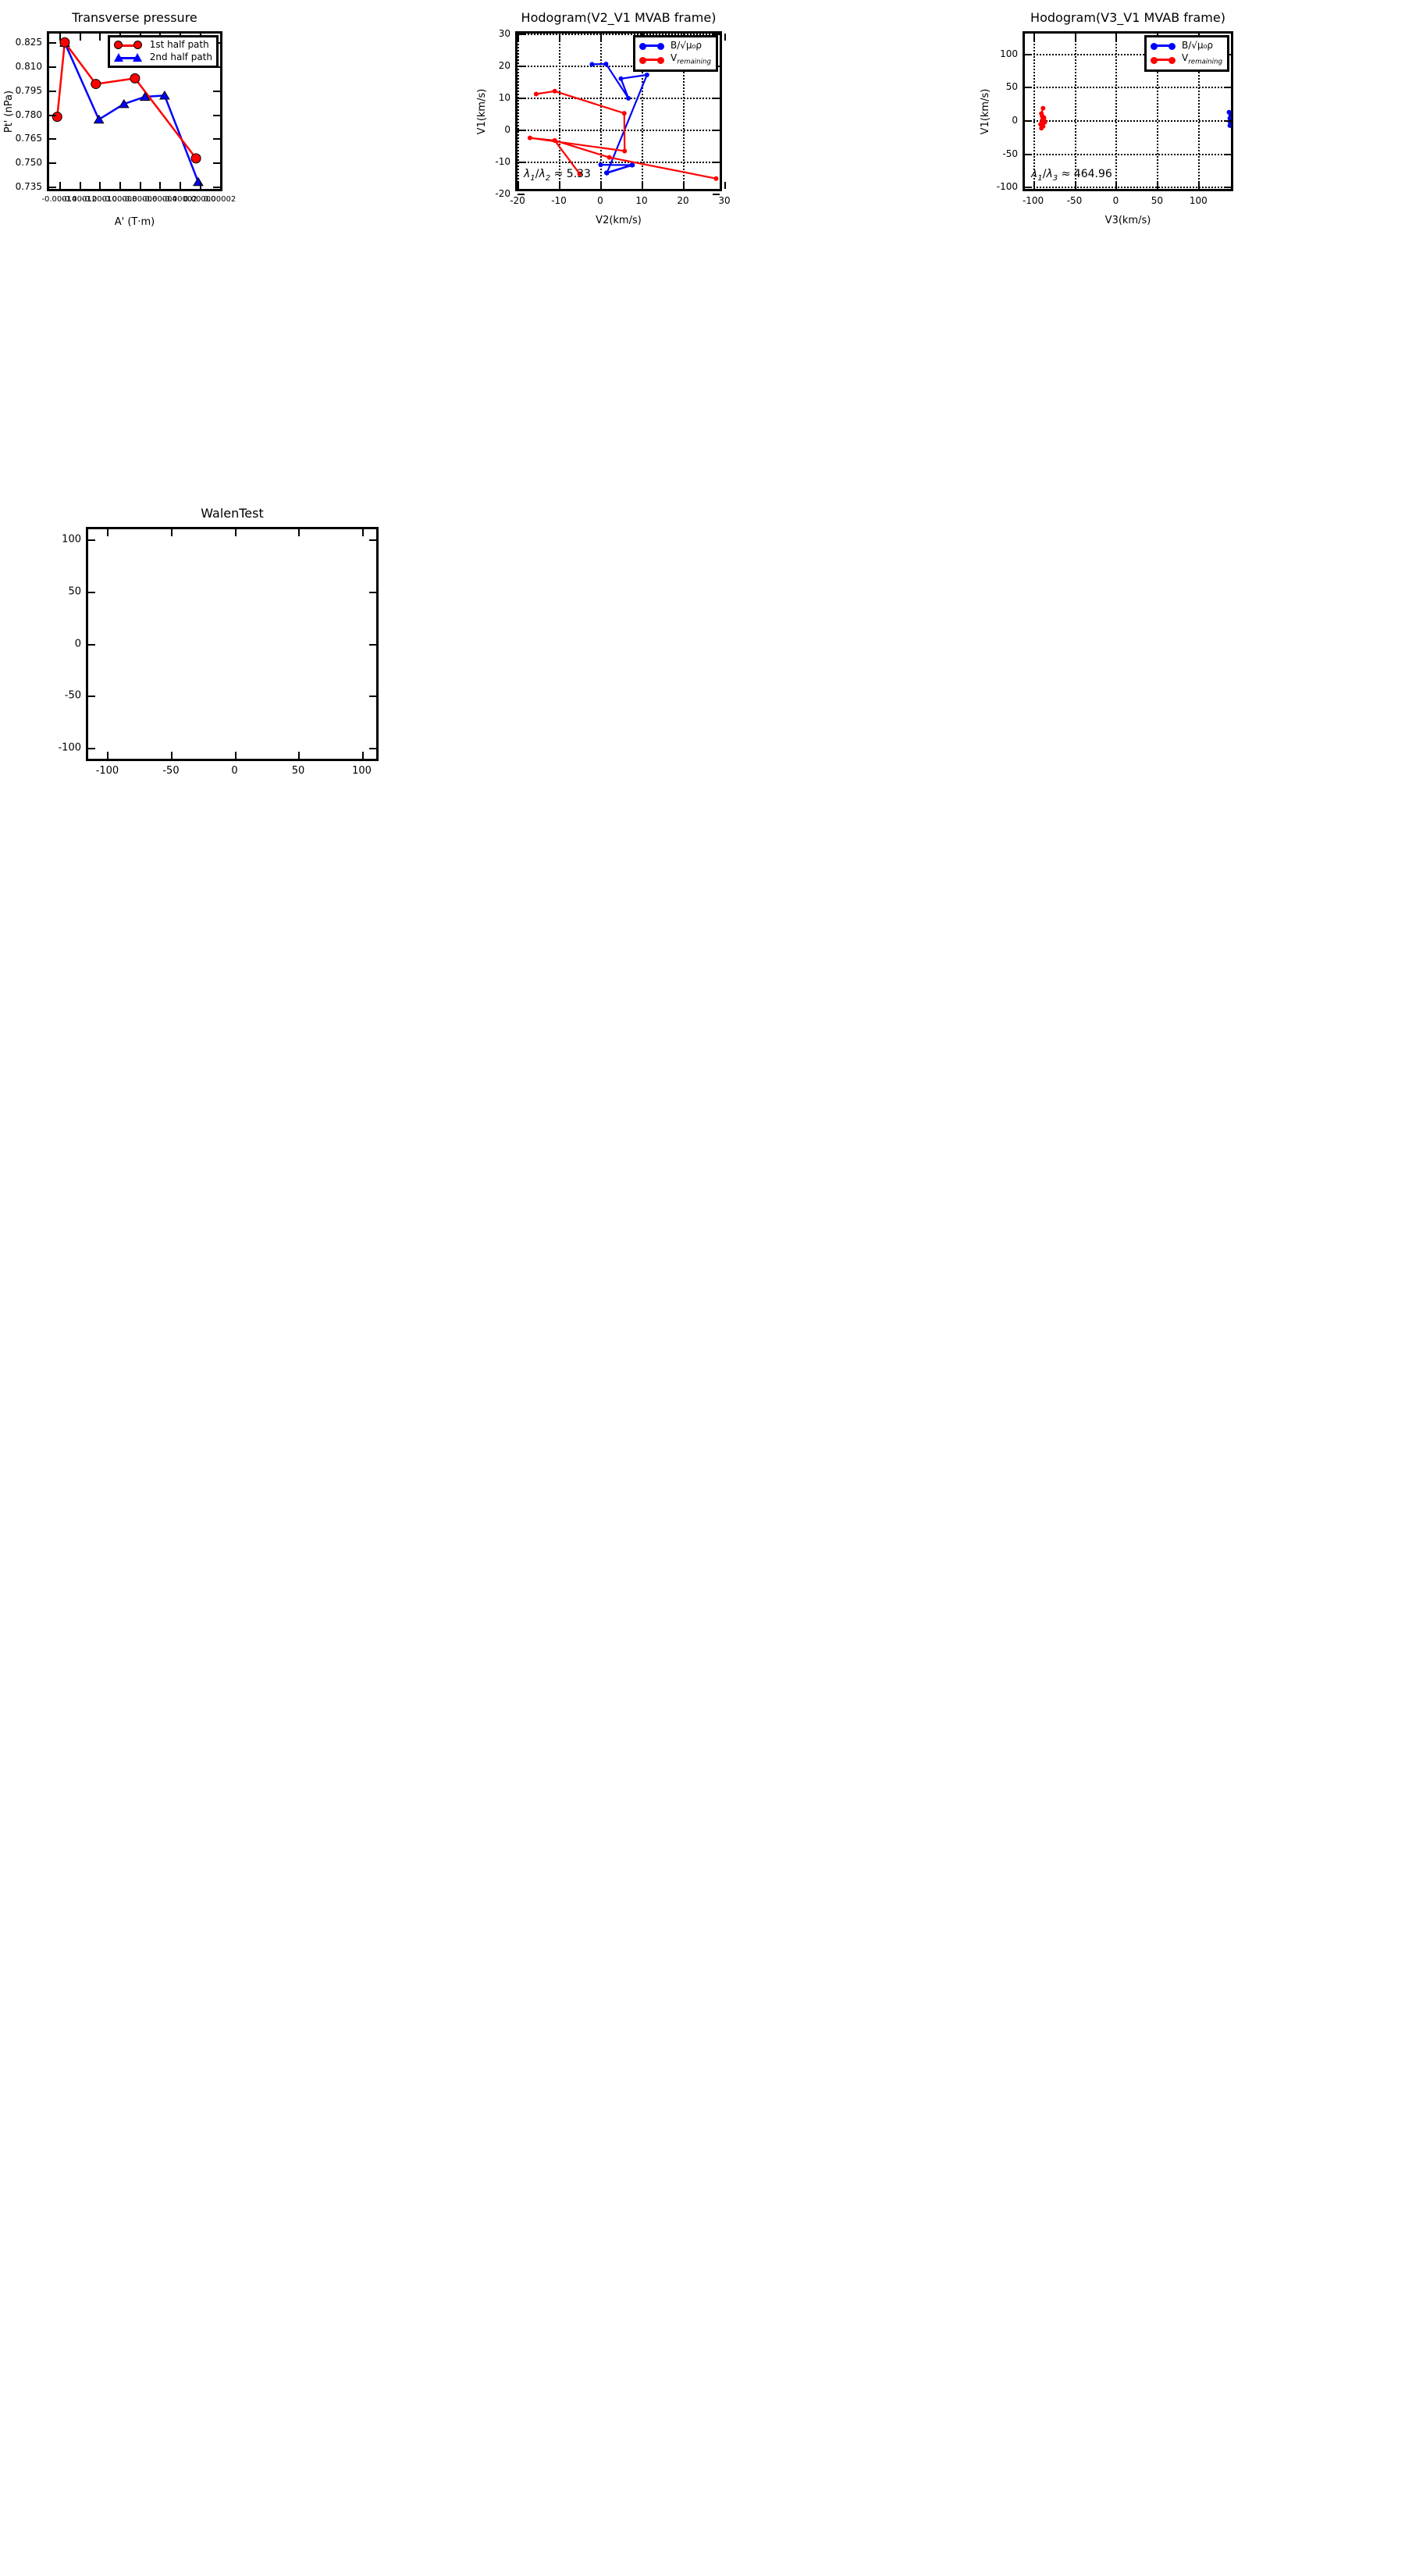 The image size is (1405, 2576). What do you see at coordinates (504, 33) in the screenshot?
I see `hodogram-v2v1-mvab-ytick-label: 30` at bounding box center [504, 33].